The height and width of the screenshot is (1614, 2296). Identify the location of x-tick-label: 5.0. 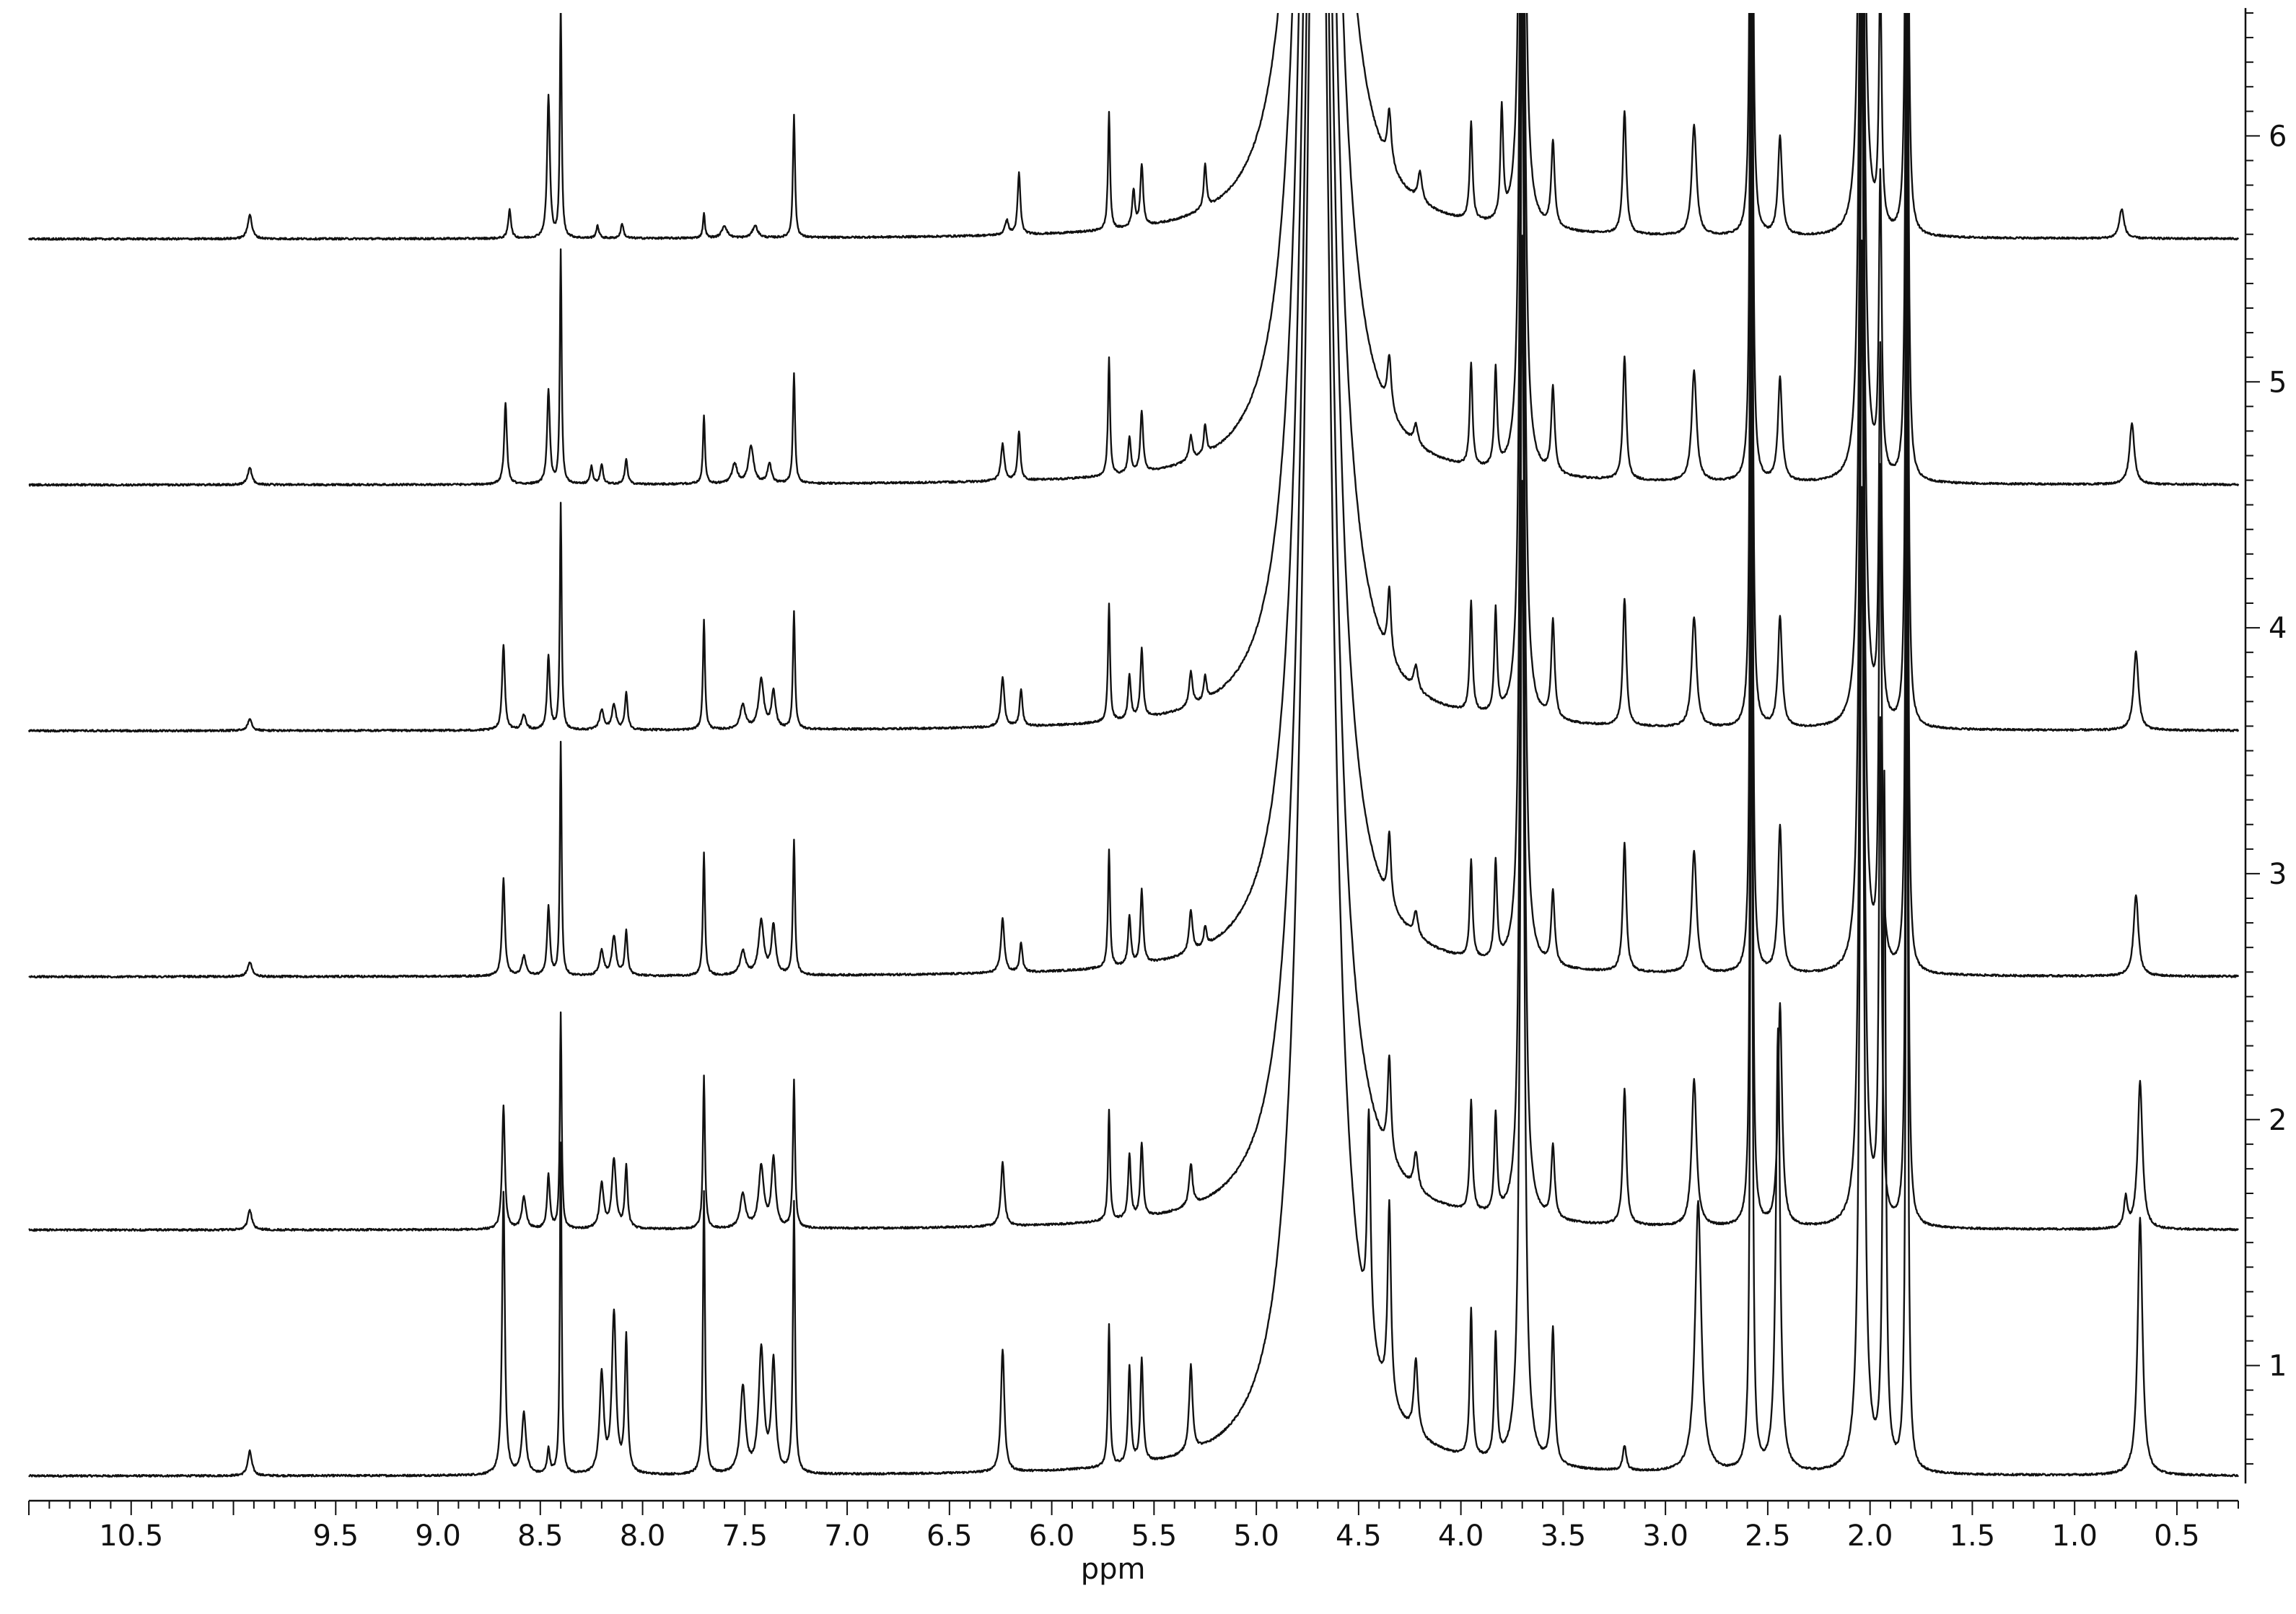
(1256, 1536).